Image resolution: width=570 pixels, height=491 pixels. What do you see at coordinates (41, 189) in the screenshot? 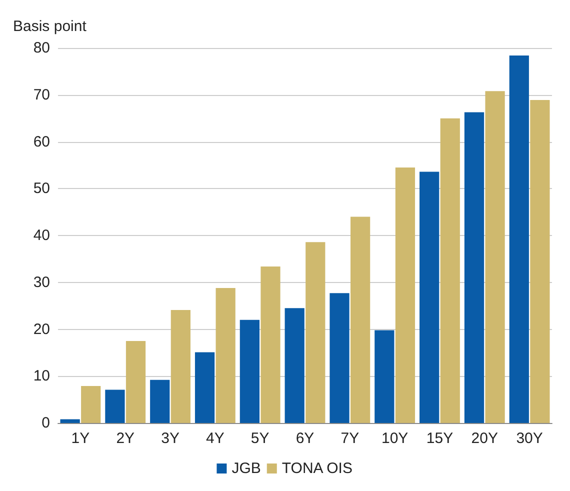
I see `y-tick-label: 50` at bounding box center [41, 189].